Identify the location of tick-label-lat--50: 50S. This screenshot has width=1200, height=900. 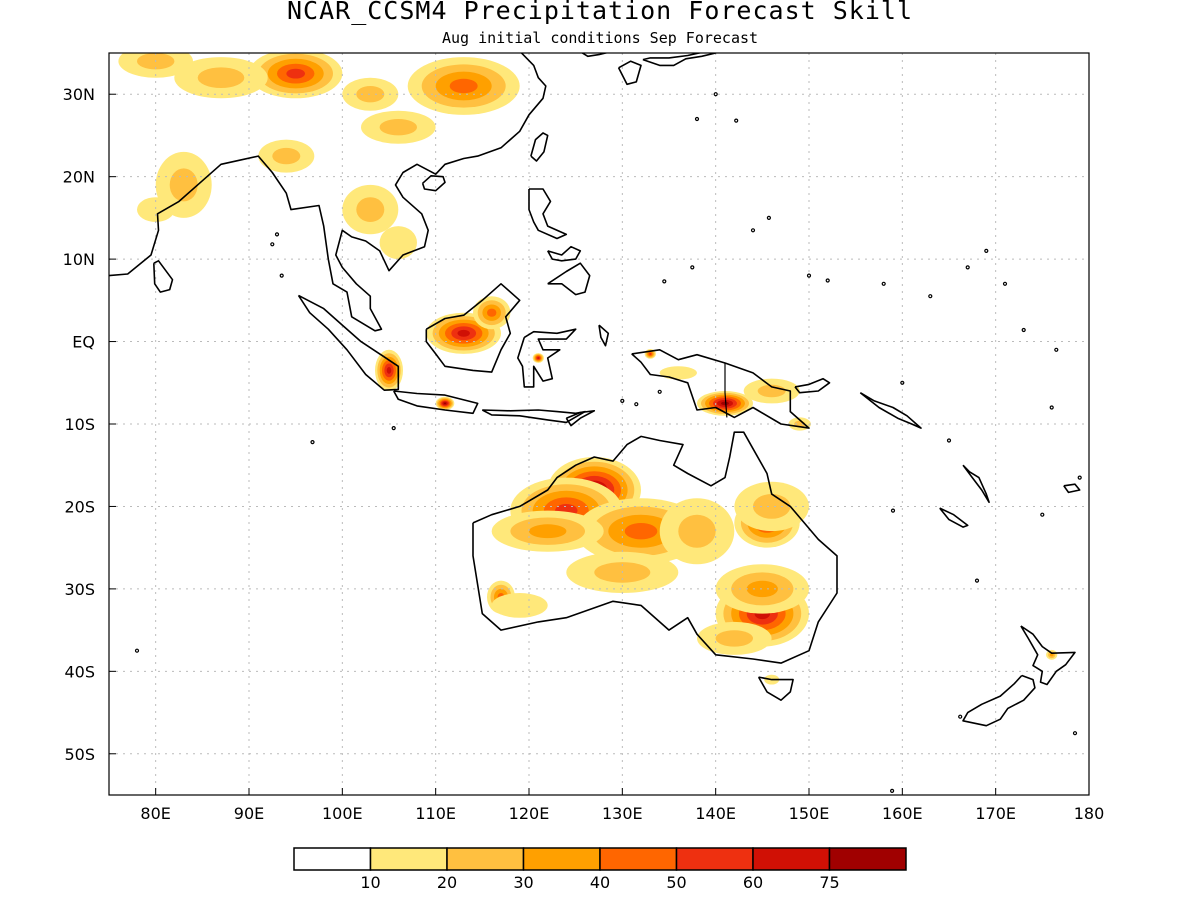
(79, 754).